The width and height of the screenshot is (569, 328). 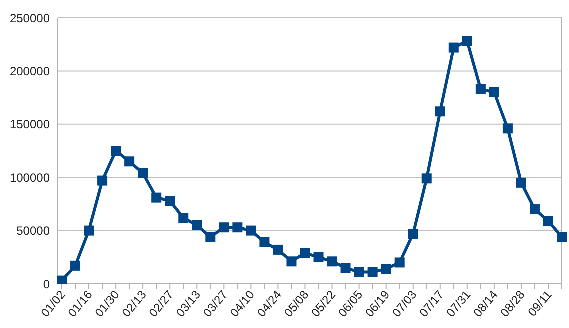 What do you see at coordinates (30, 125) in the screenshot?
I see `y-tick-label: 150000` at bounding box center [30, 125].